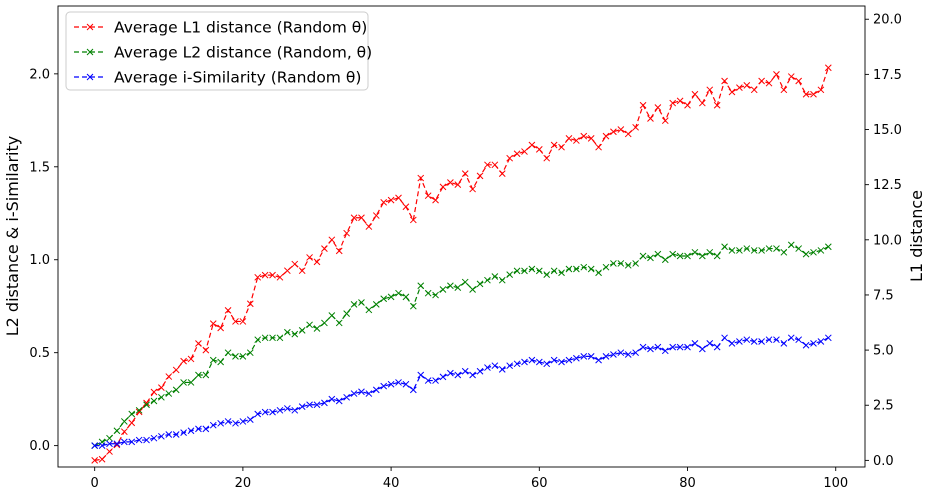 This screenshot has height=499, width=937. Describe the element at coordinates (243, 53) in the screenshot. I see `legend-label: Average L2 distance (Random, θ)` at that location.